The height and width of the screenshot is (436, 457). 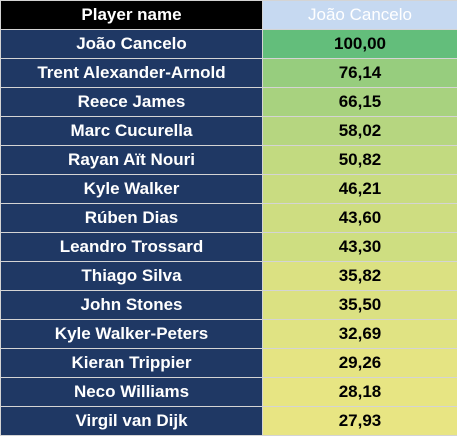 I want to click on table-row: Kyle Walker-Peters 32,69, so click(x=228, y=334).